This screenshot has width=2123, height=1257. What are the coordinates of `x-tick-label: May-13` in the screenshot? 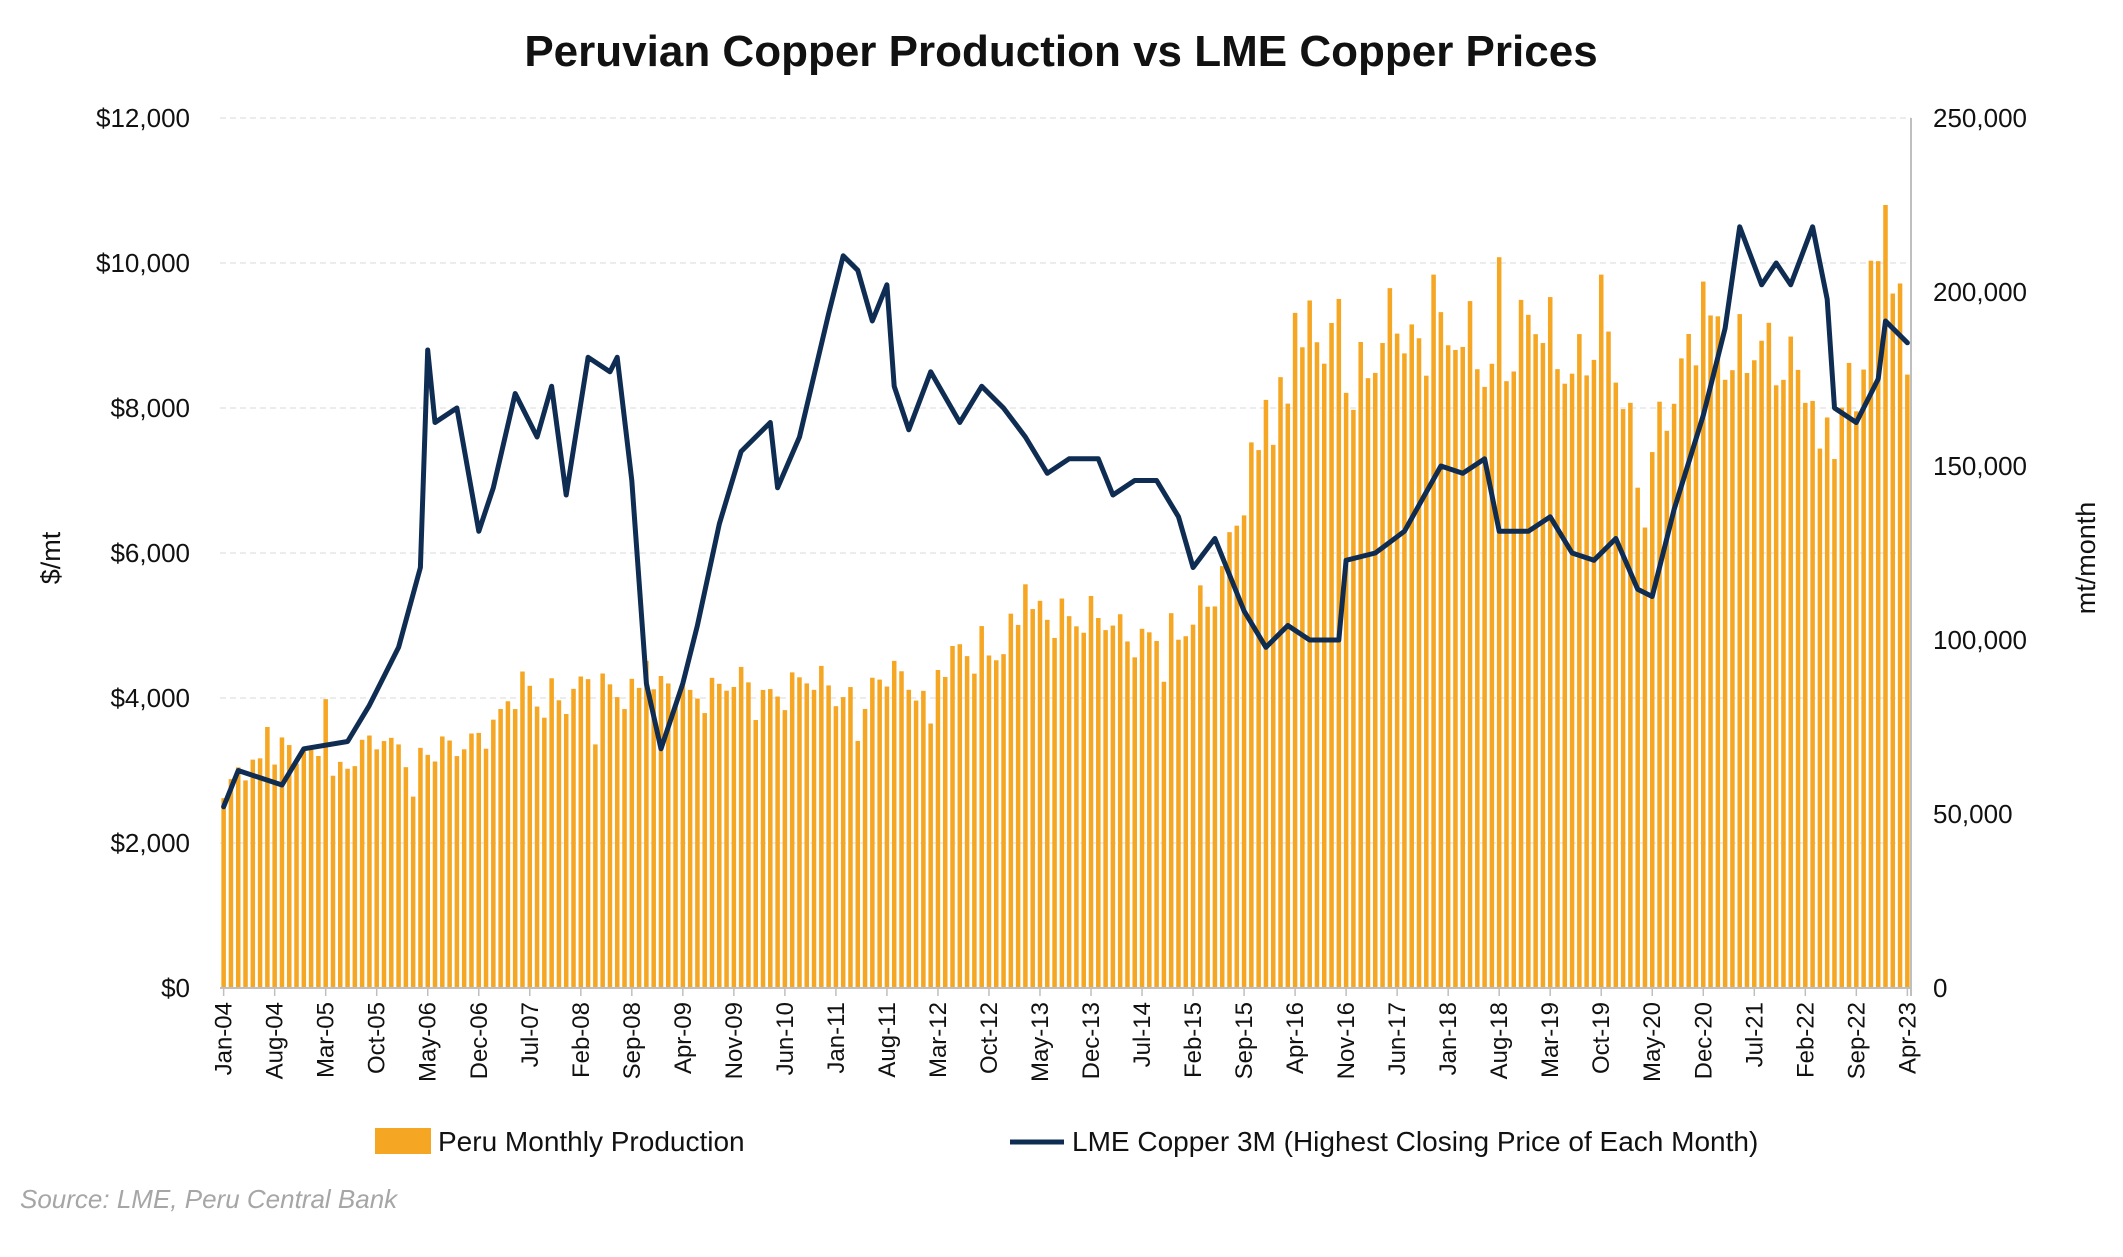 It's located at (1040, 1042).